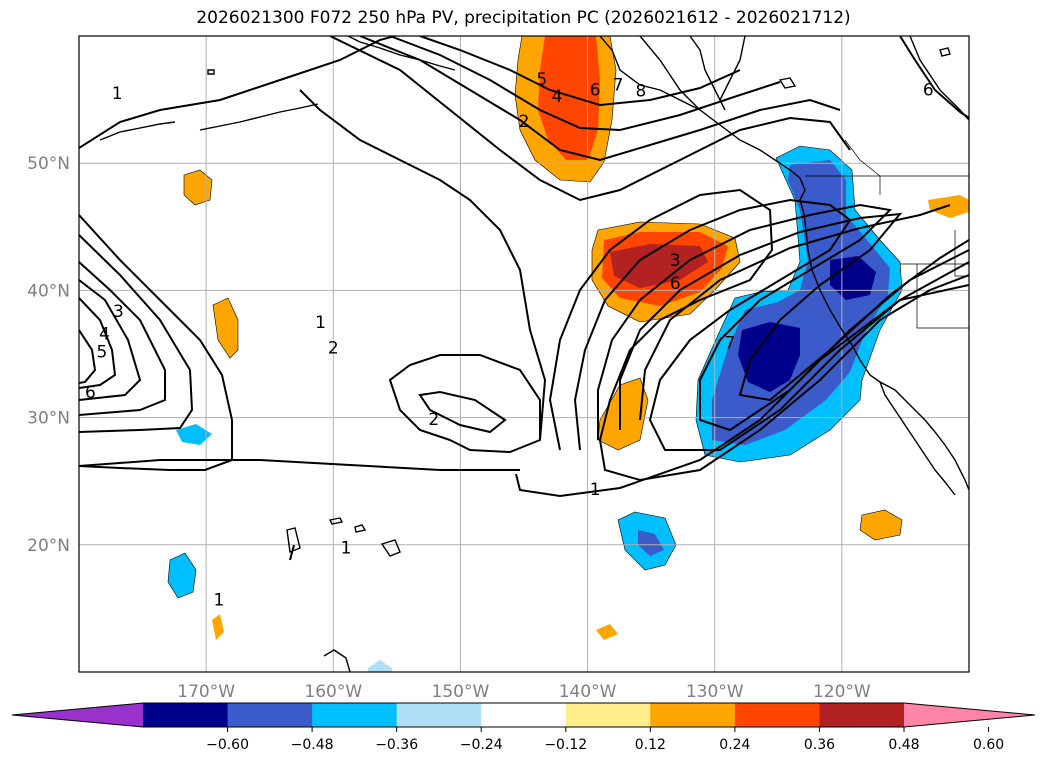 Image resolution: width=1047 pixels, height=765 pixels. What do you see at coordinates (988, 745) in the screenshot?
I see `colorbar-tick-label: 0.60` at bounding box center [988, 745].